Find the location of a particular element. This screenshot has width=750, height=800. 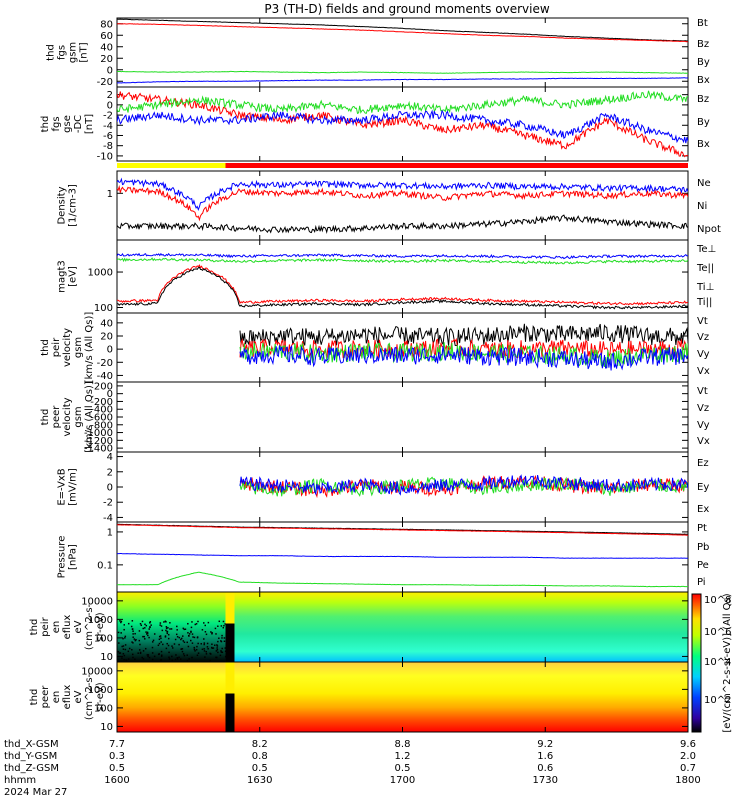

ylabel-peer_en_eflux: (cm^2-s- is located at coordinates (89, 696).